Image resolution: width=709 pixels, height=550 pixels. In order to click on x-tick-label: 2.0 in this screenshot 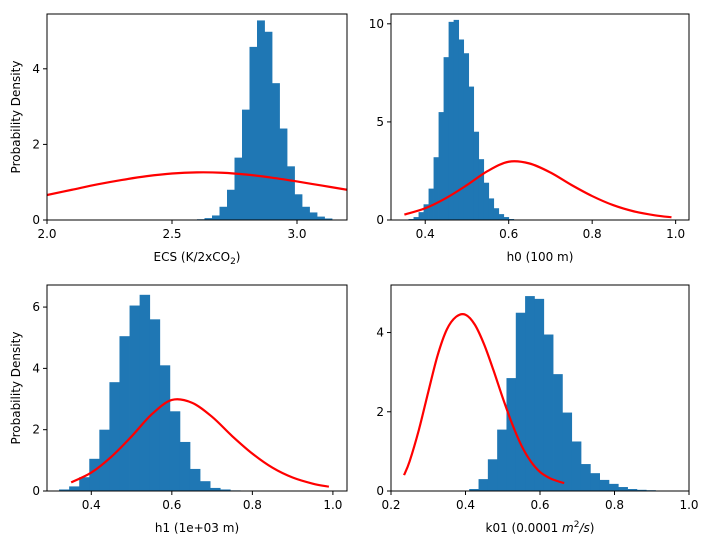, I will do `click(46, 234)`.